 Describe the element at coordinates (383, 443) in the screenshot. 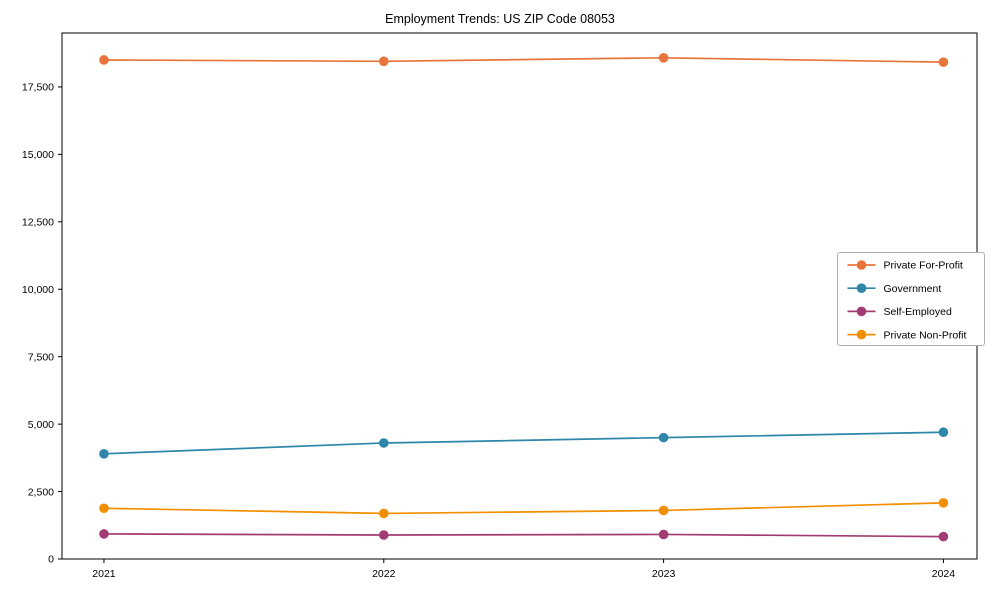

I see `data-point-government-2022` at that location.